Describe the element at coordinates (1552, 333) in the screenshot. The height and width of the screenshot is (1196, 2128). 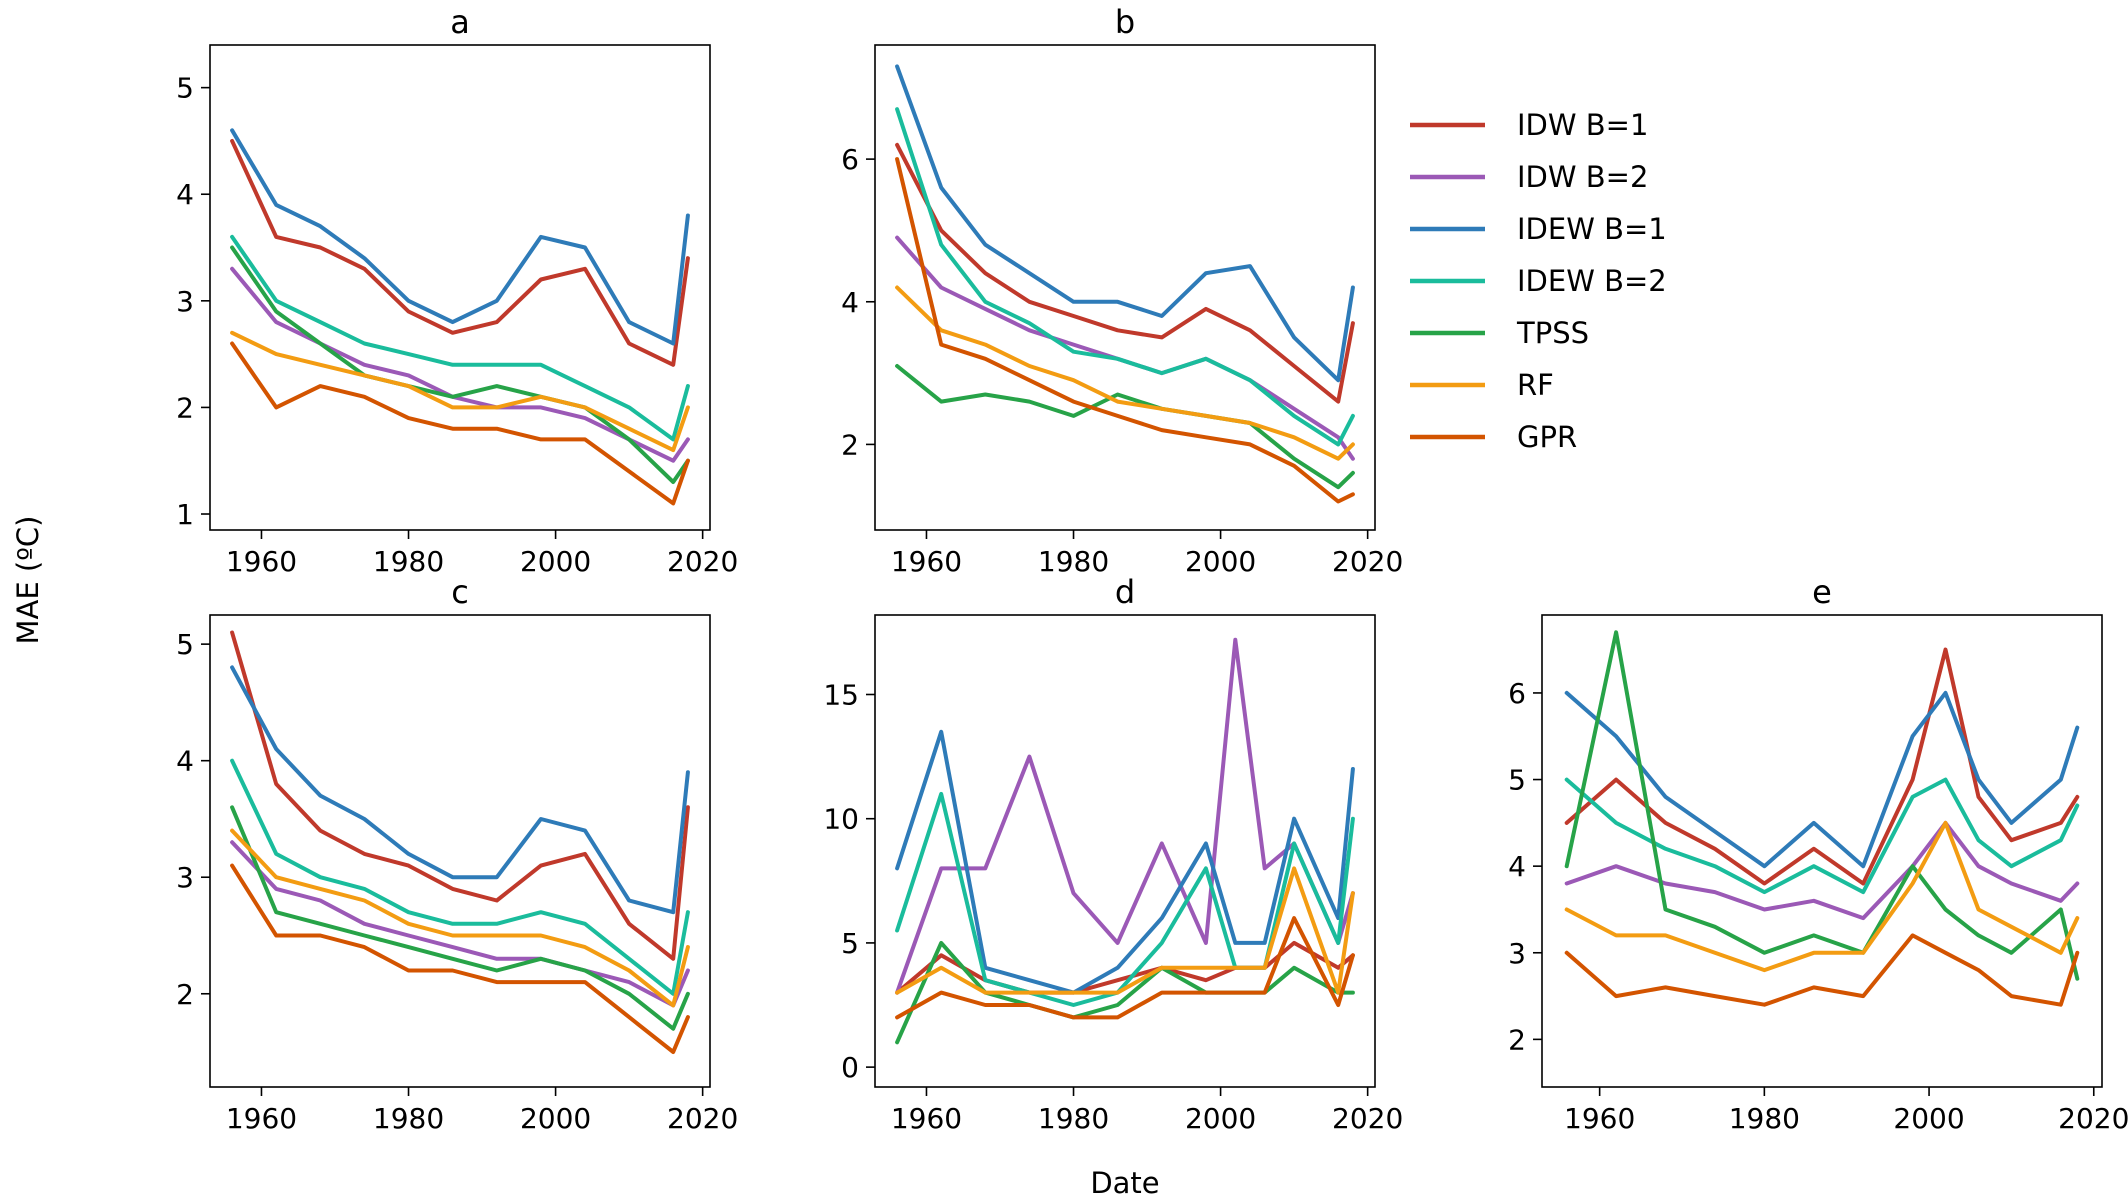
I see `legend-label: TPSS` at that location.